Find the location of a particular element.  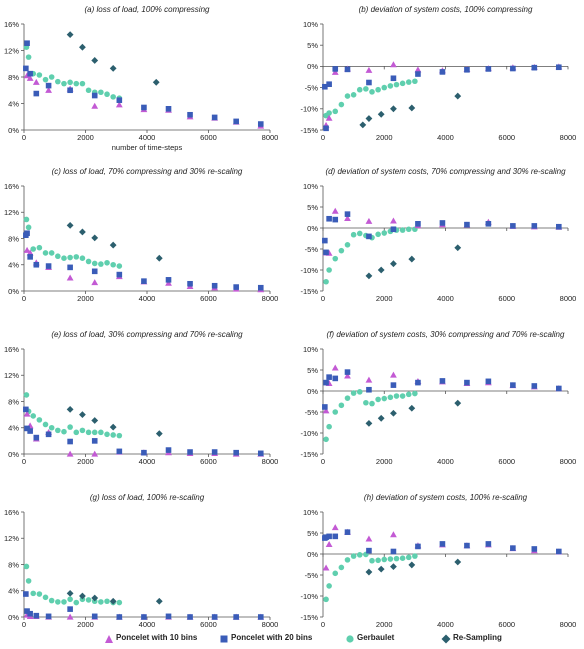

square-marker-icon is located at coordinates (224, 639).